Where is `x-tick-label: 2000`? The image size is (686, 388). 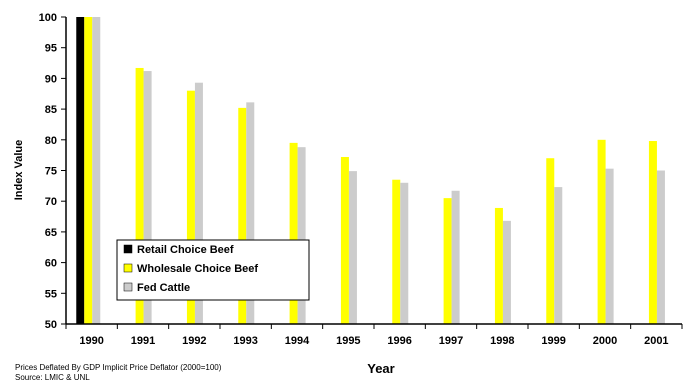 x-tick-label: 2000 is located at coordinates (605, 341).